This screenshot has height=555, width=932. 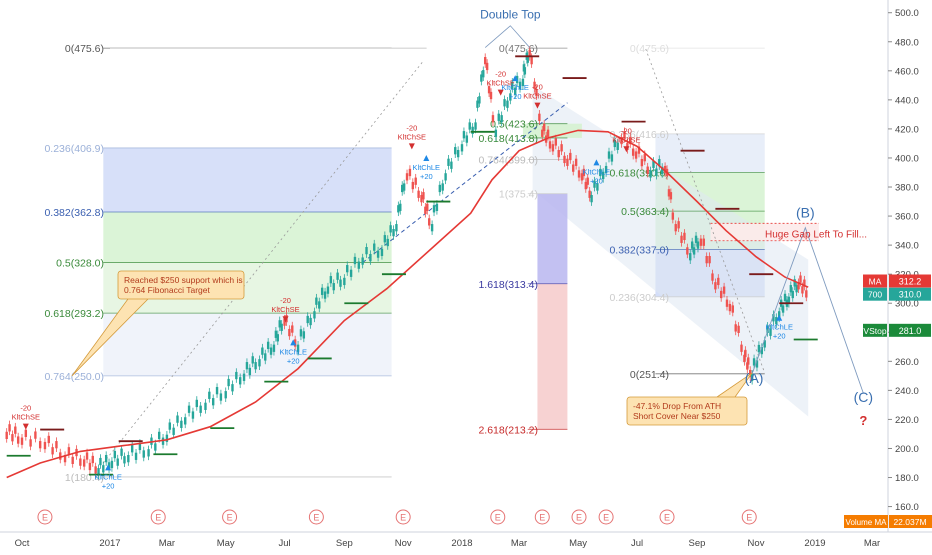 What do you see at coordinates (109, 543) in the screenshot?
I see `x-tick-label: 2017` at bounding box center [109, 543].